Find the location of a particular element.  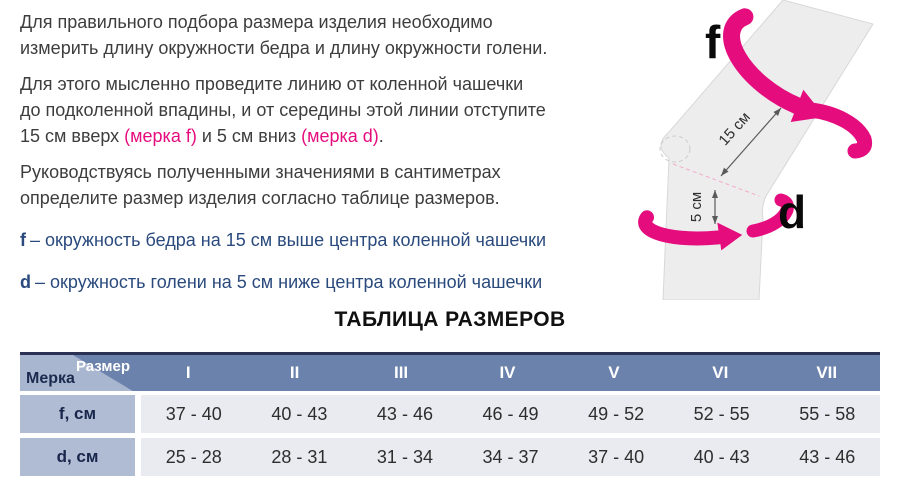

size-column-header: II is located at coordinates (294, 372).